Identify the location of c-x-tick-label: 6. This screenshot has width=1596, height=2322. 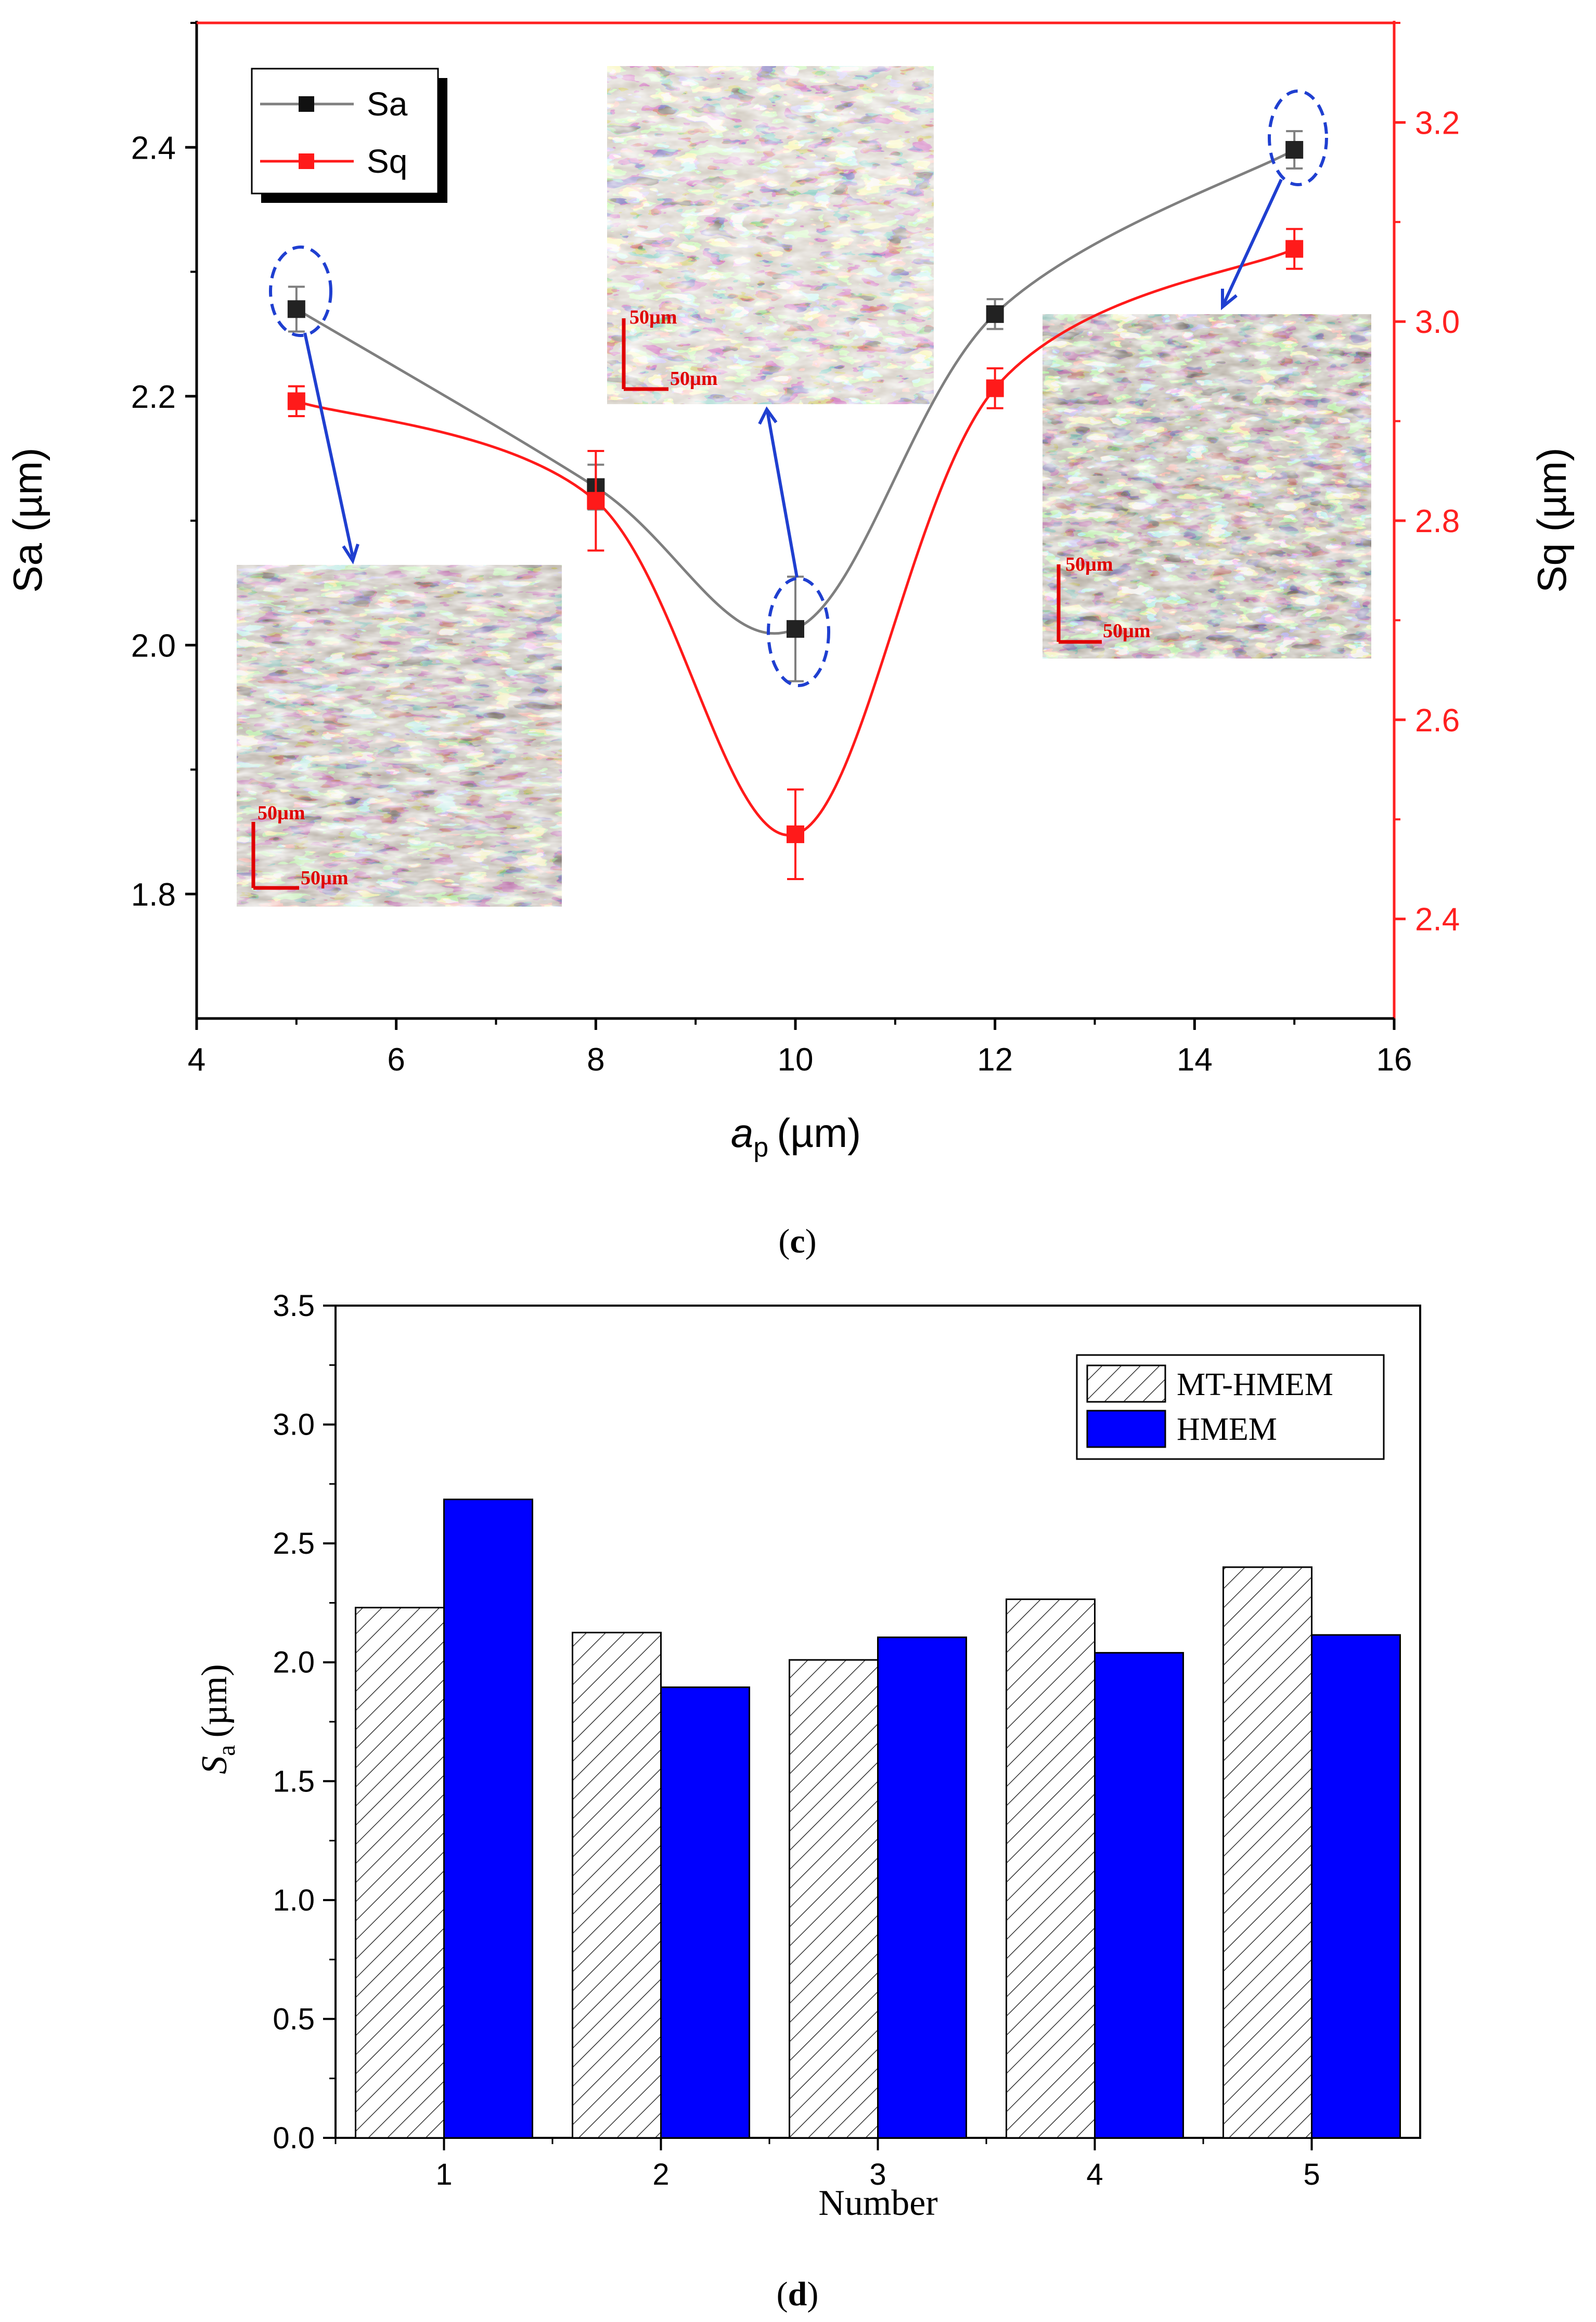
(396, 1060).